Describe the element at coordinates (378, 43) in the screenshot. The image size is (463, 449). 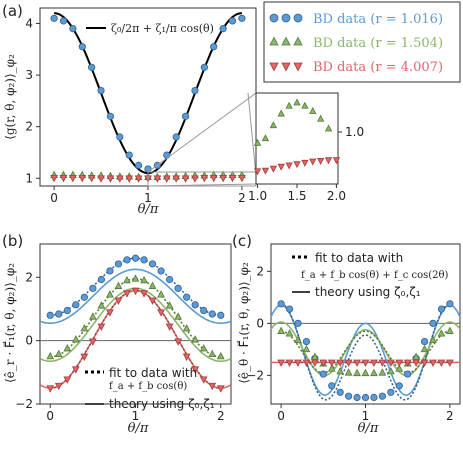
I see `panel-a-legend-label: BD data (r = 1.504)` at that location.